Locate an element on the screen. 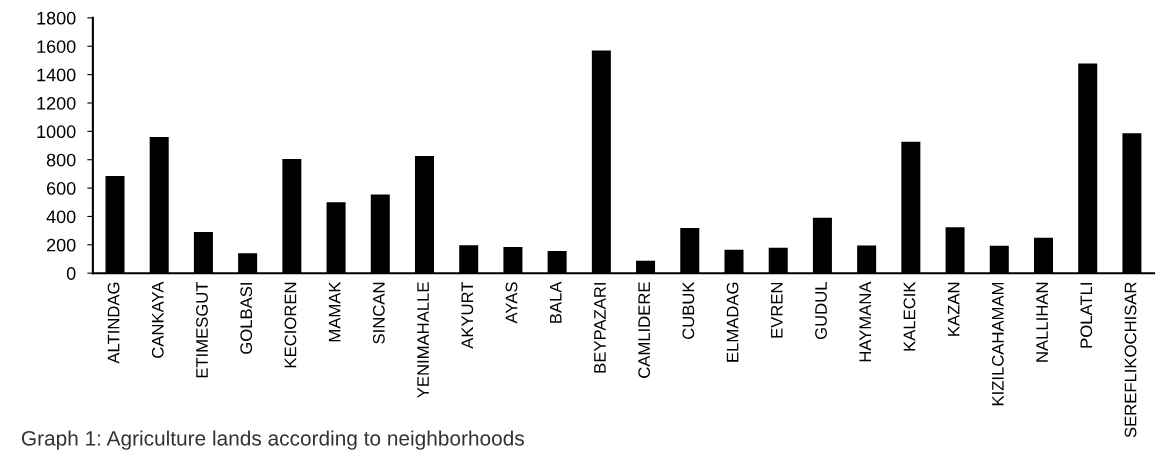 The height and width of the screenshot is (471, 1161). x-tick-label: AKYURT is located at coordinates (467, 315).